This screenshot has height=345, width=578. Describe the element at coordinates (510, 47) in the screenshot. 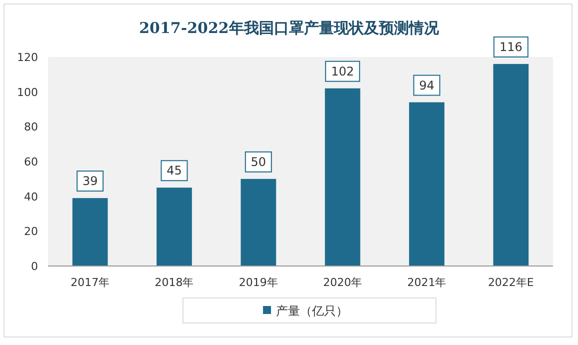

I see `data-label: 116` at that location.